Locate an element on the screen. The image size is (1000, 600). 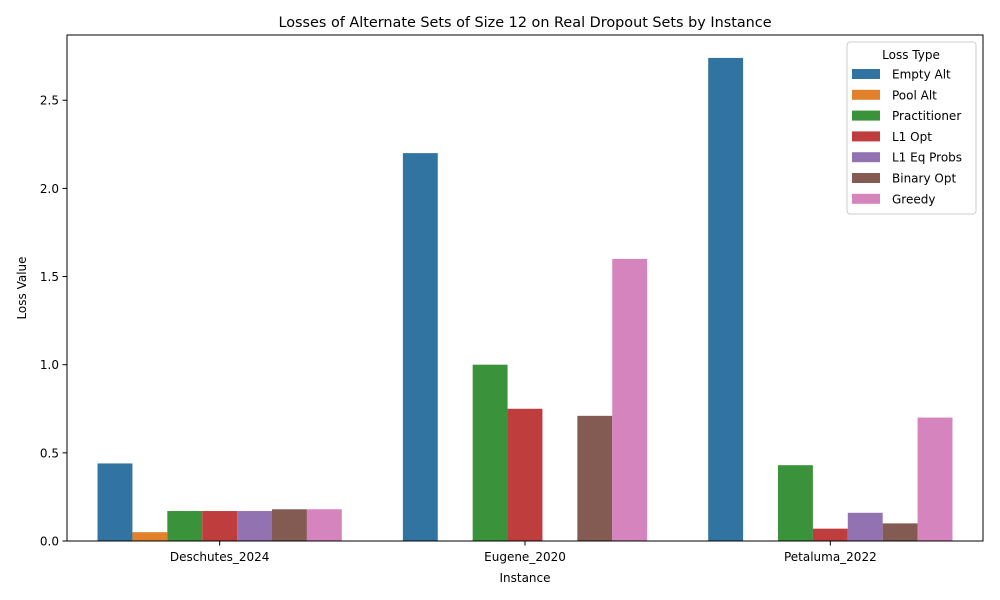
y-tick-label: 2.0 is located at coordinates (49, 189).